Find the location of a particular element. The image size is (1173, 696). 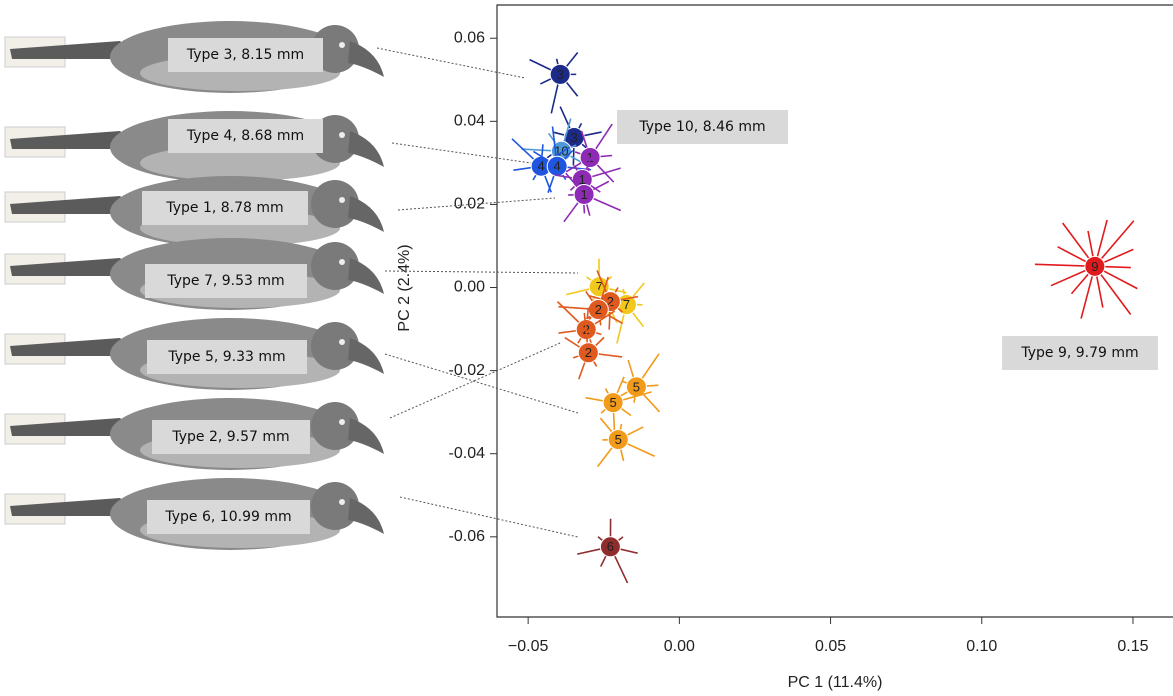

x-tick-label: −0.05 is located at coordinates (528, 646).